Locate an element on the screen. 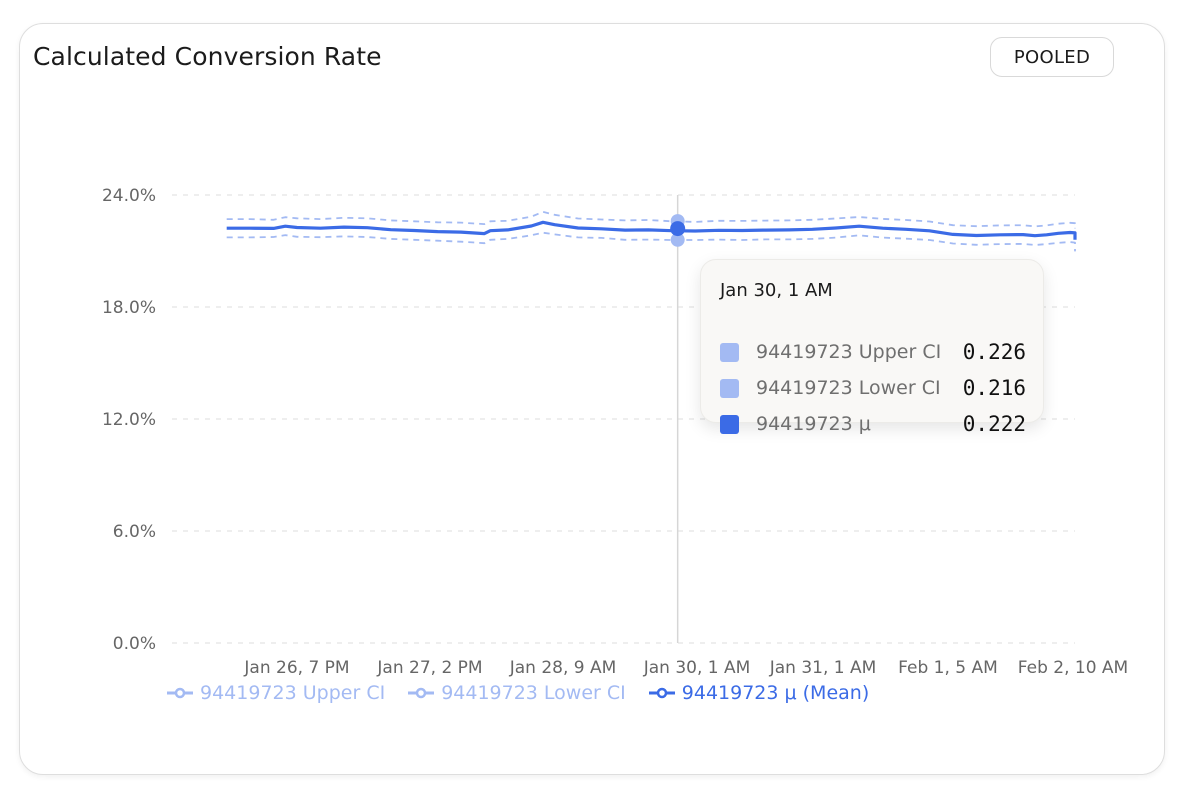 The image size is (1188, 796). tooltip-row-mean: 94419723 μ 0.222 is located at coordinates (873, 424).